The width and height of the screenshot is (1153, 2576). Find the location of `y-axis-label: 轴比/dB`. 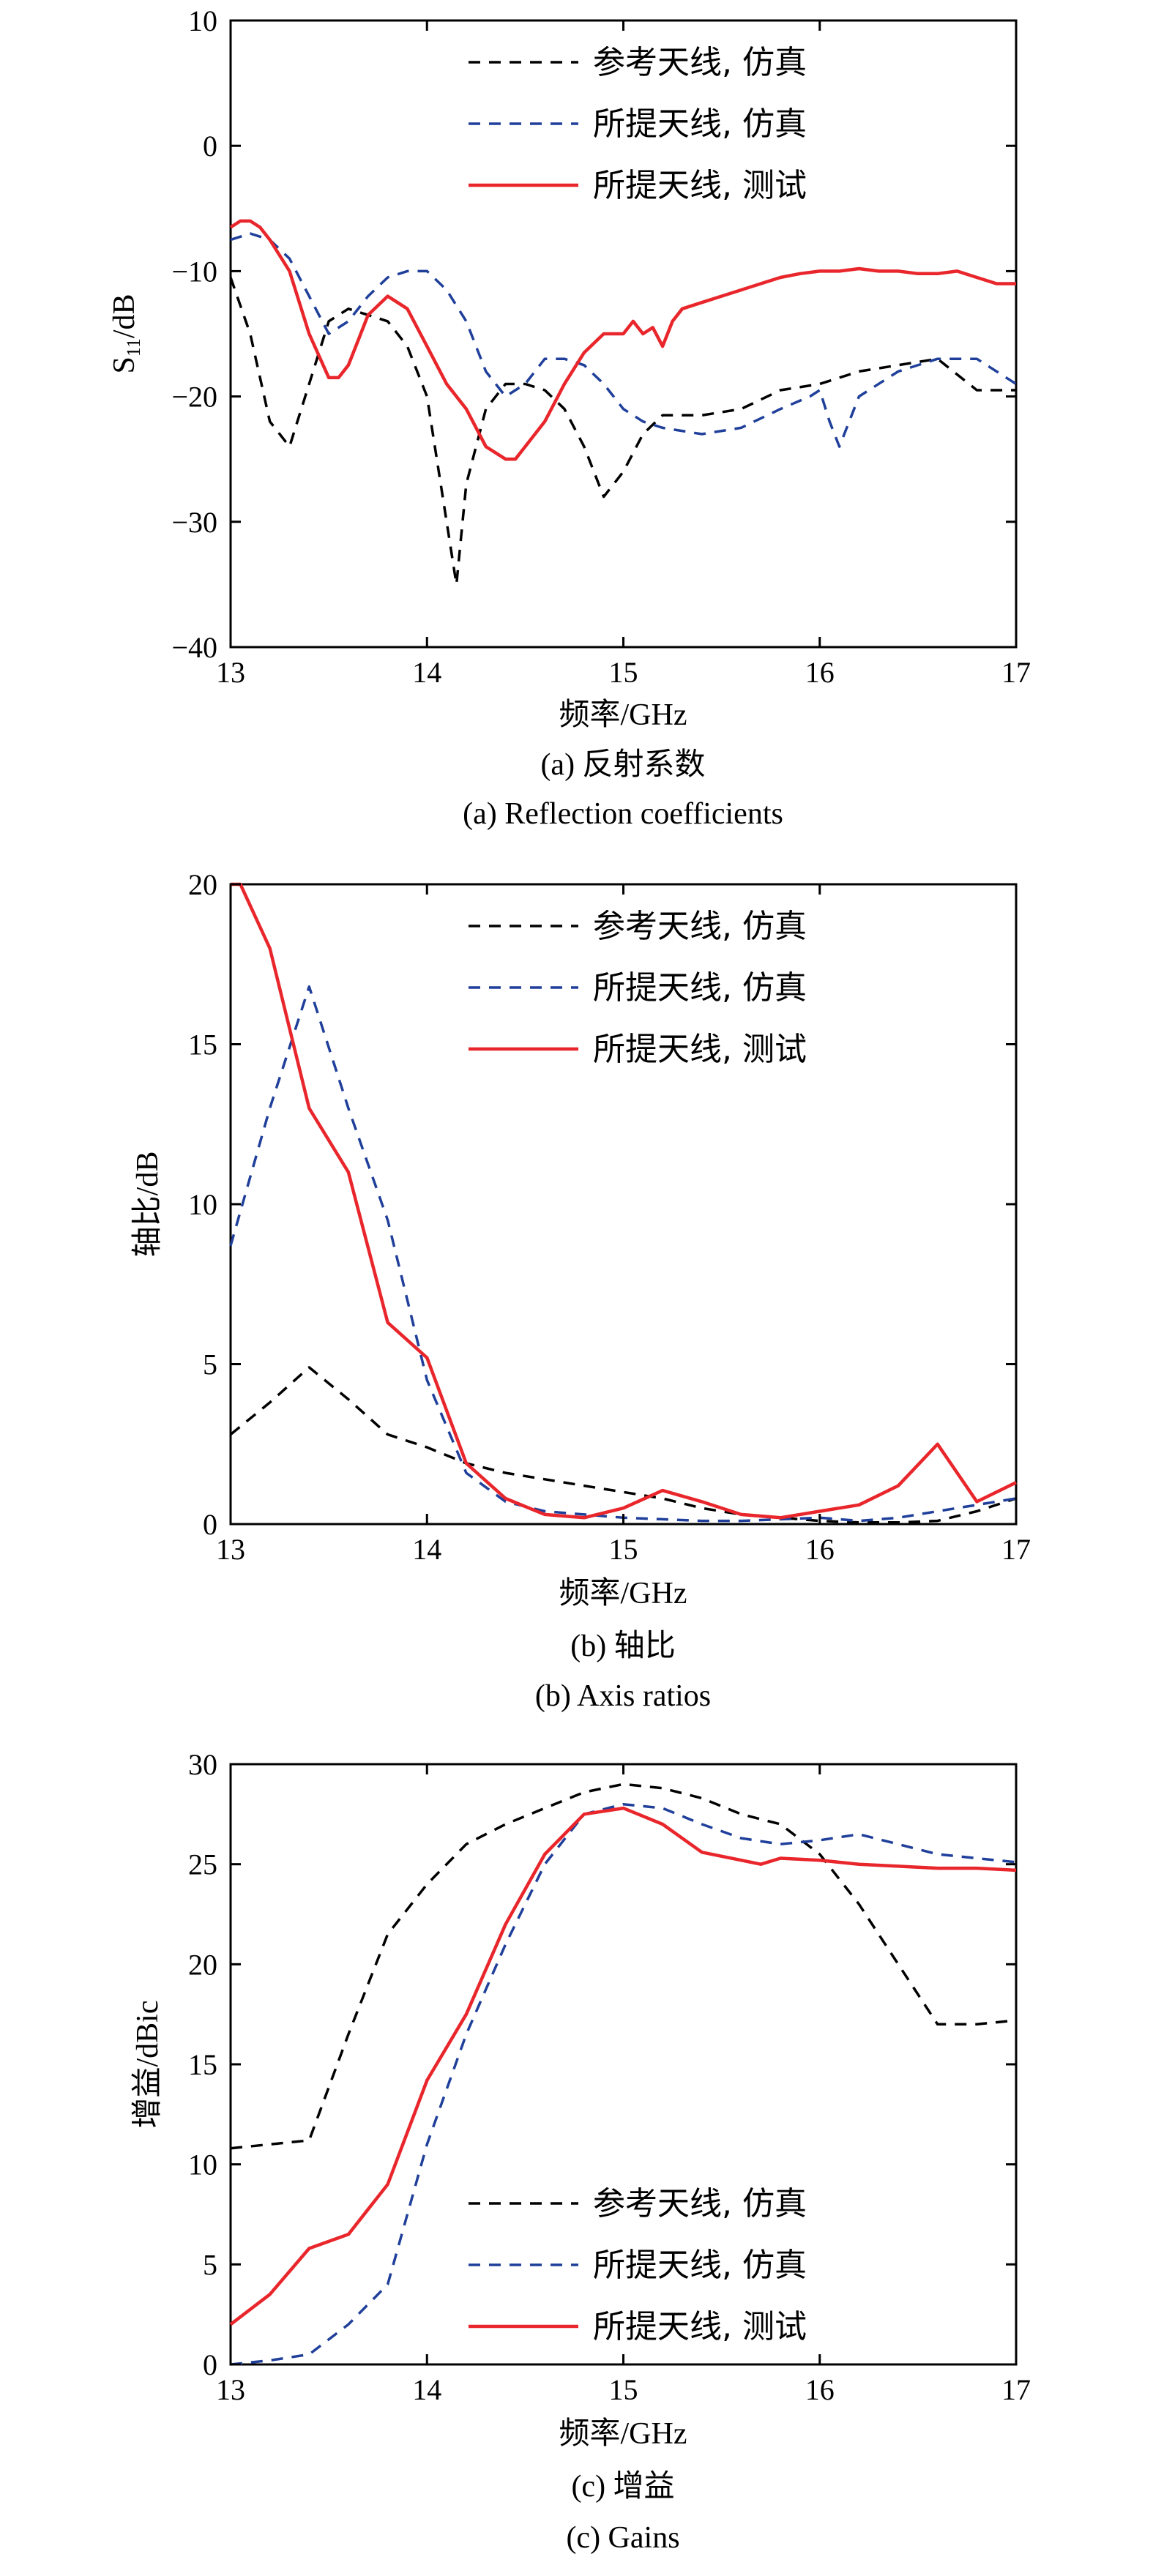

y-axis-label: 轴比/dB is located at coordinates (148, 1204).